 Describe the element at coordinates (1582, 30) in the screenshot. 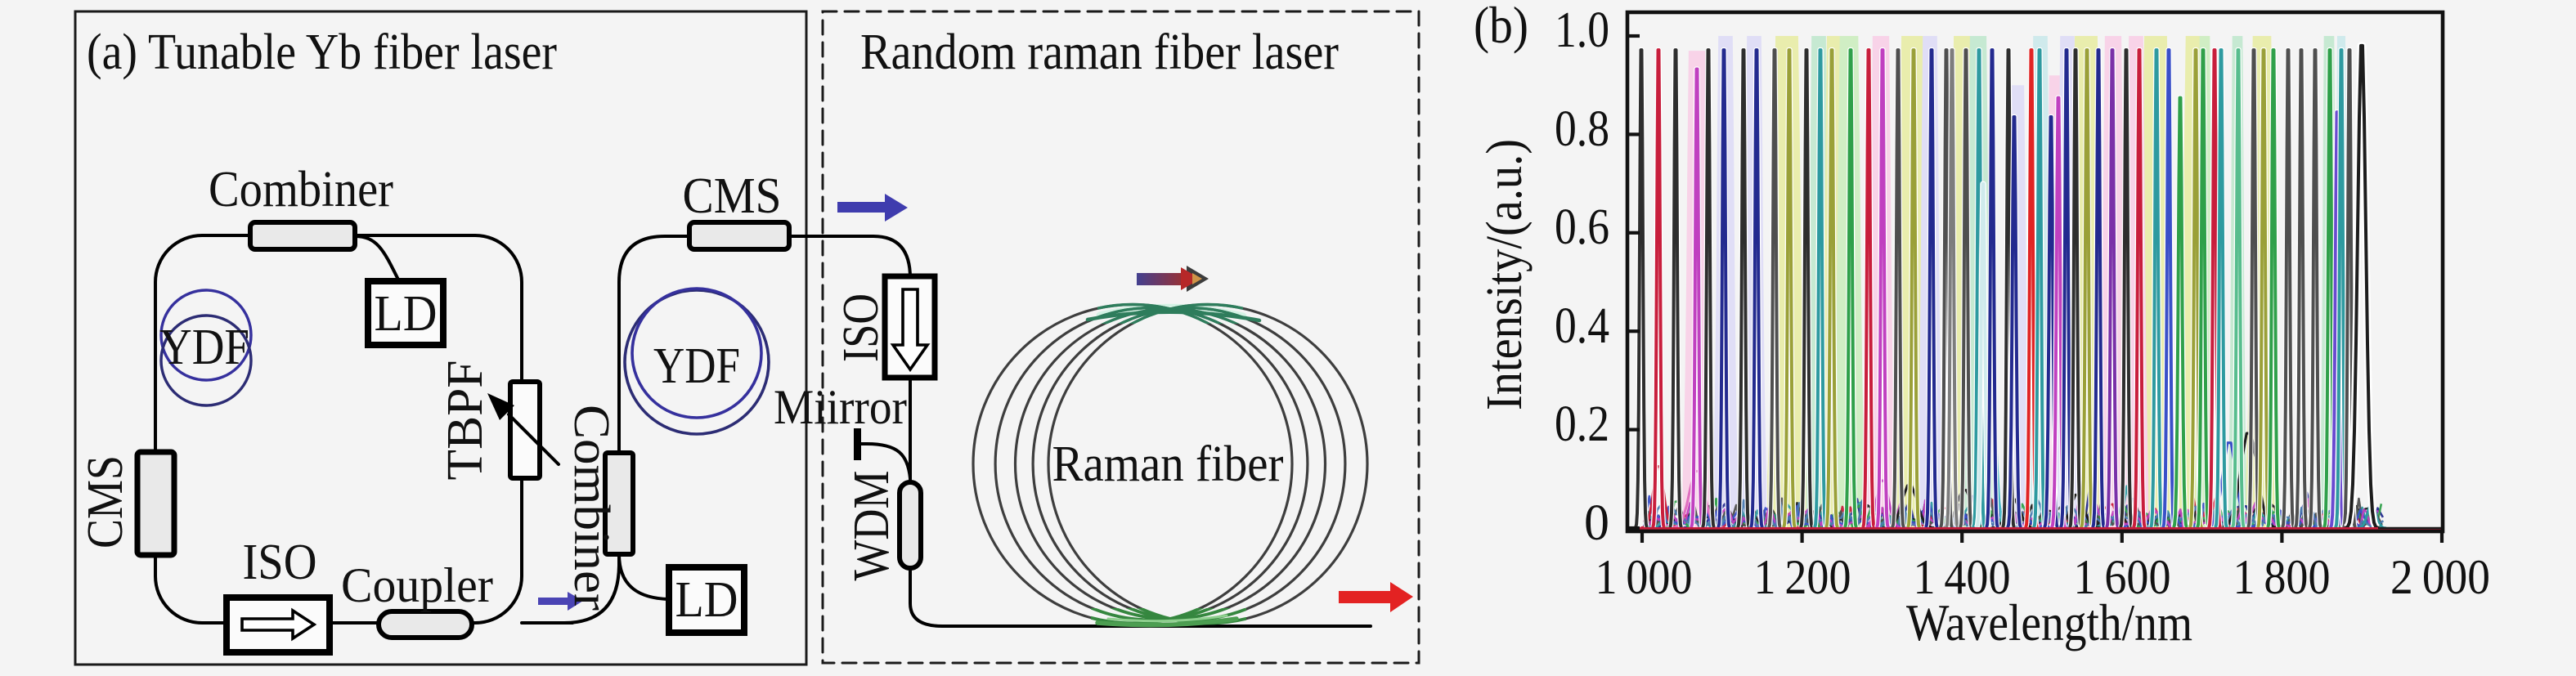

I see `svg-text: 1.0` at that location.